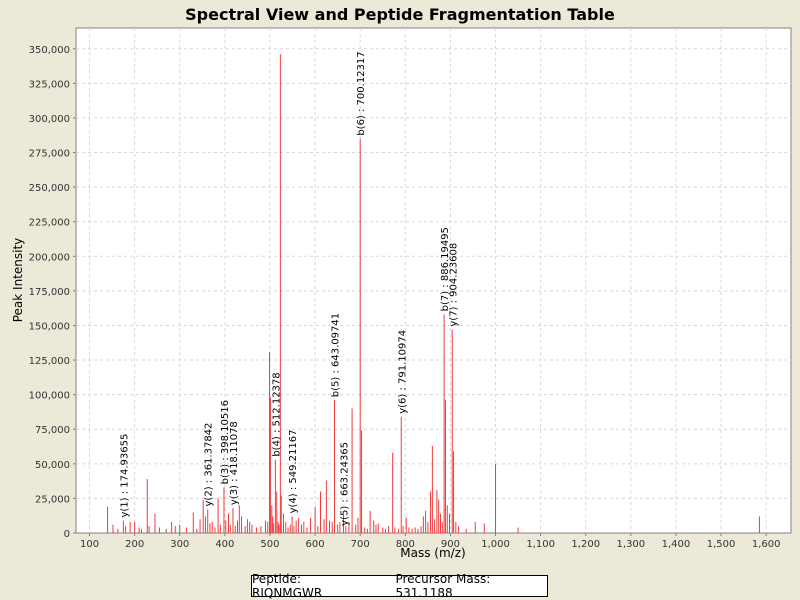 The image size is (800, 600). What do you see at coordinates (360, 544) in the screenshot?
I see `x-tick-label: 700` at bounding box center [360, 544].